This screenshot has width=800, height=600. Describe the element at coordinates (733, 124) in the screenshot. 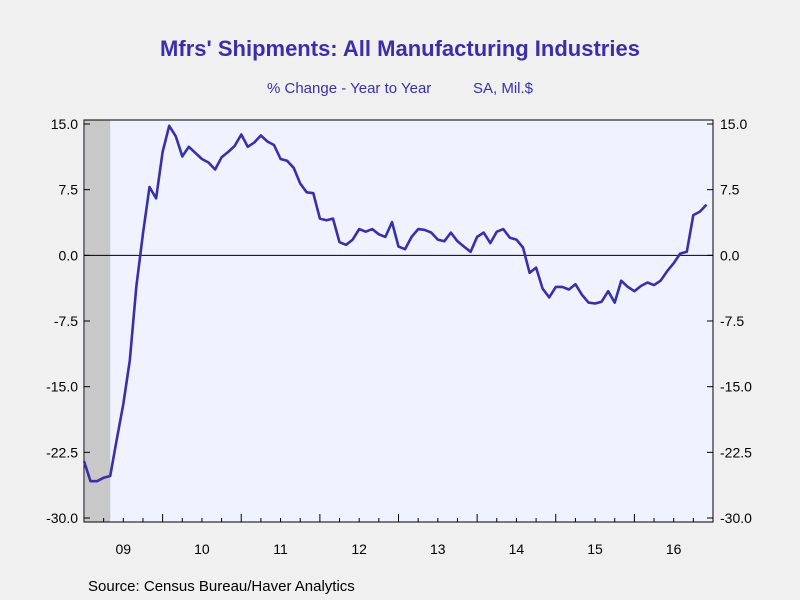

I see `y-tick-label-right: 15.0` at that location.